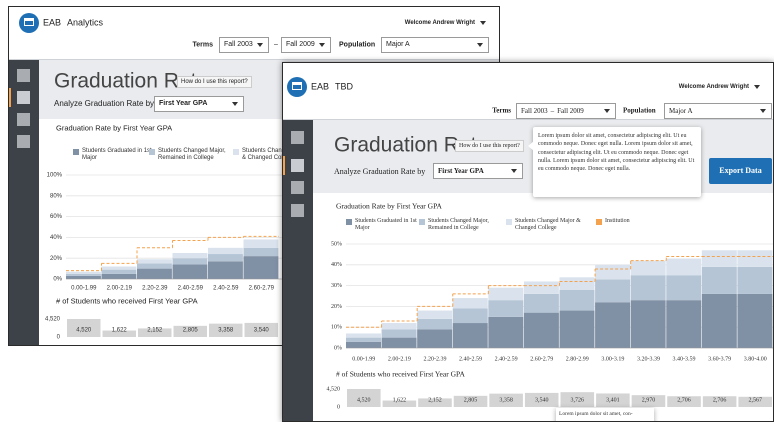  Describe the element at coordinates (306, 45) in the screenshot. I see `term-end-select: Fall 2009` at that location.